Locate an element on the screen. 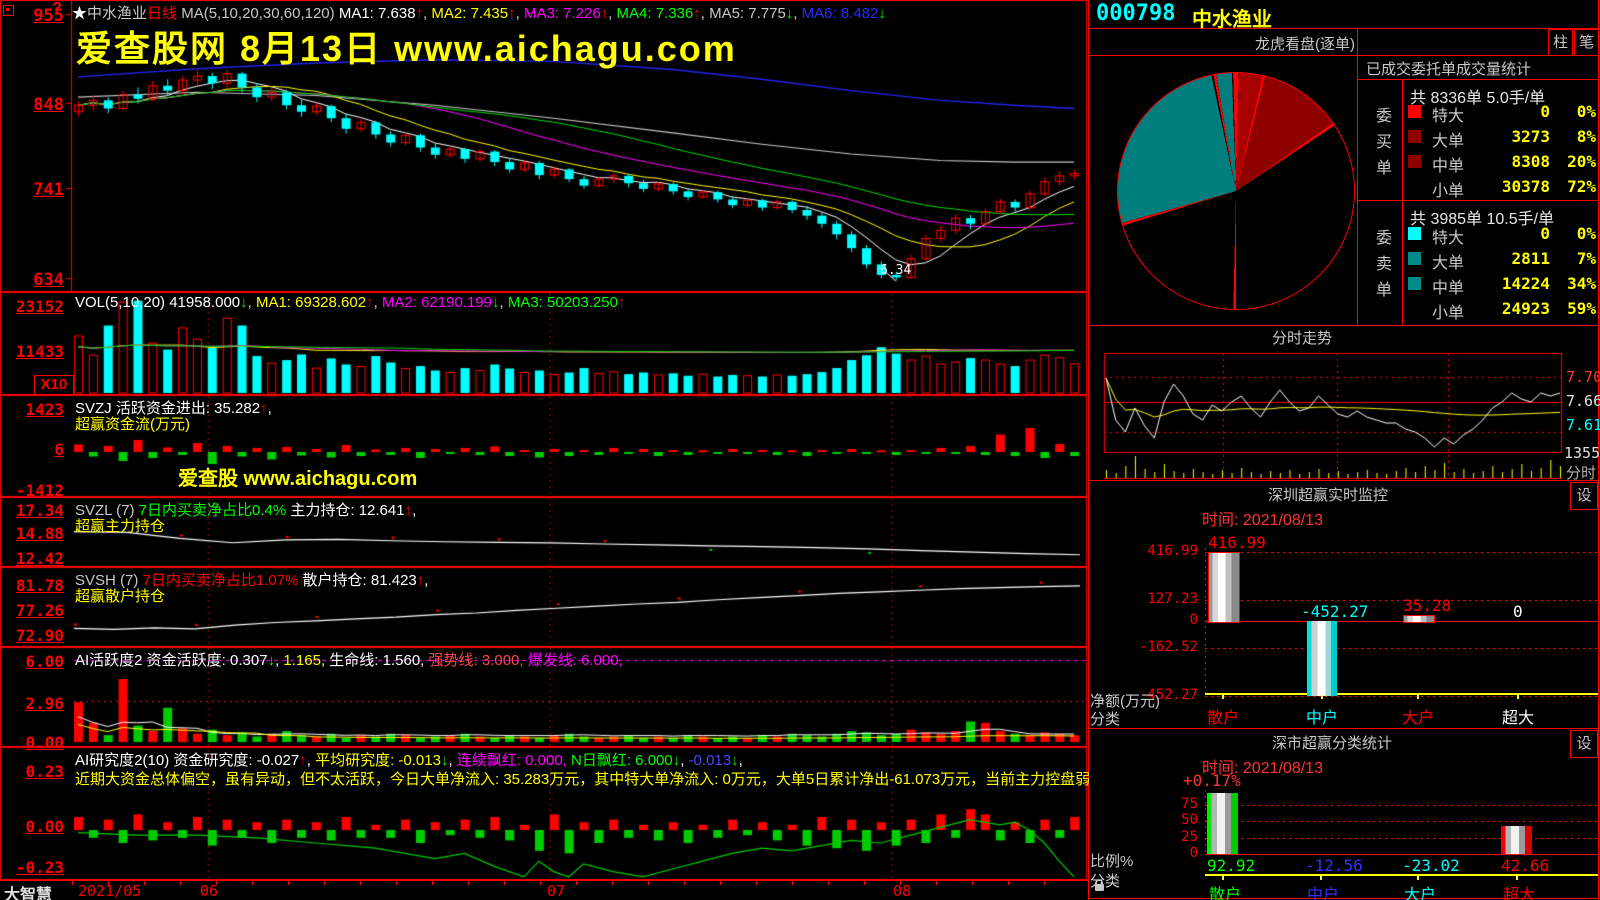 The height and width of the screenshot is (900, 1600). svzl-panel-title: SVZL (7) 7日内买卖净占比0.4% 主力持仓: 12.641↑, is located at coordinates (245, 509).